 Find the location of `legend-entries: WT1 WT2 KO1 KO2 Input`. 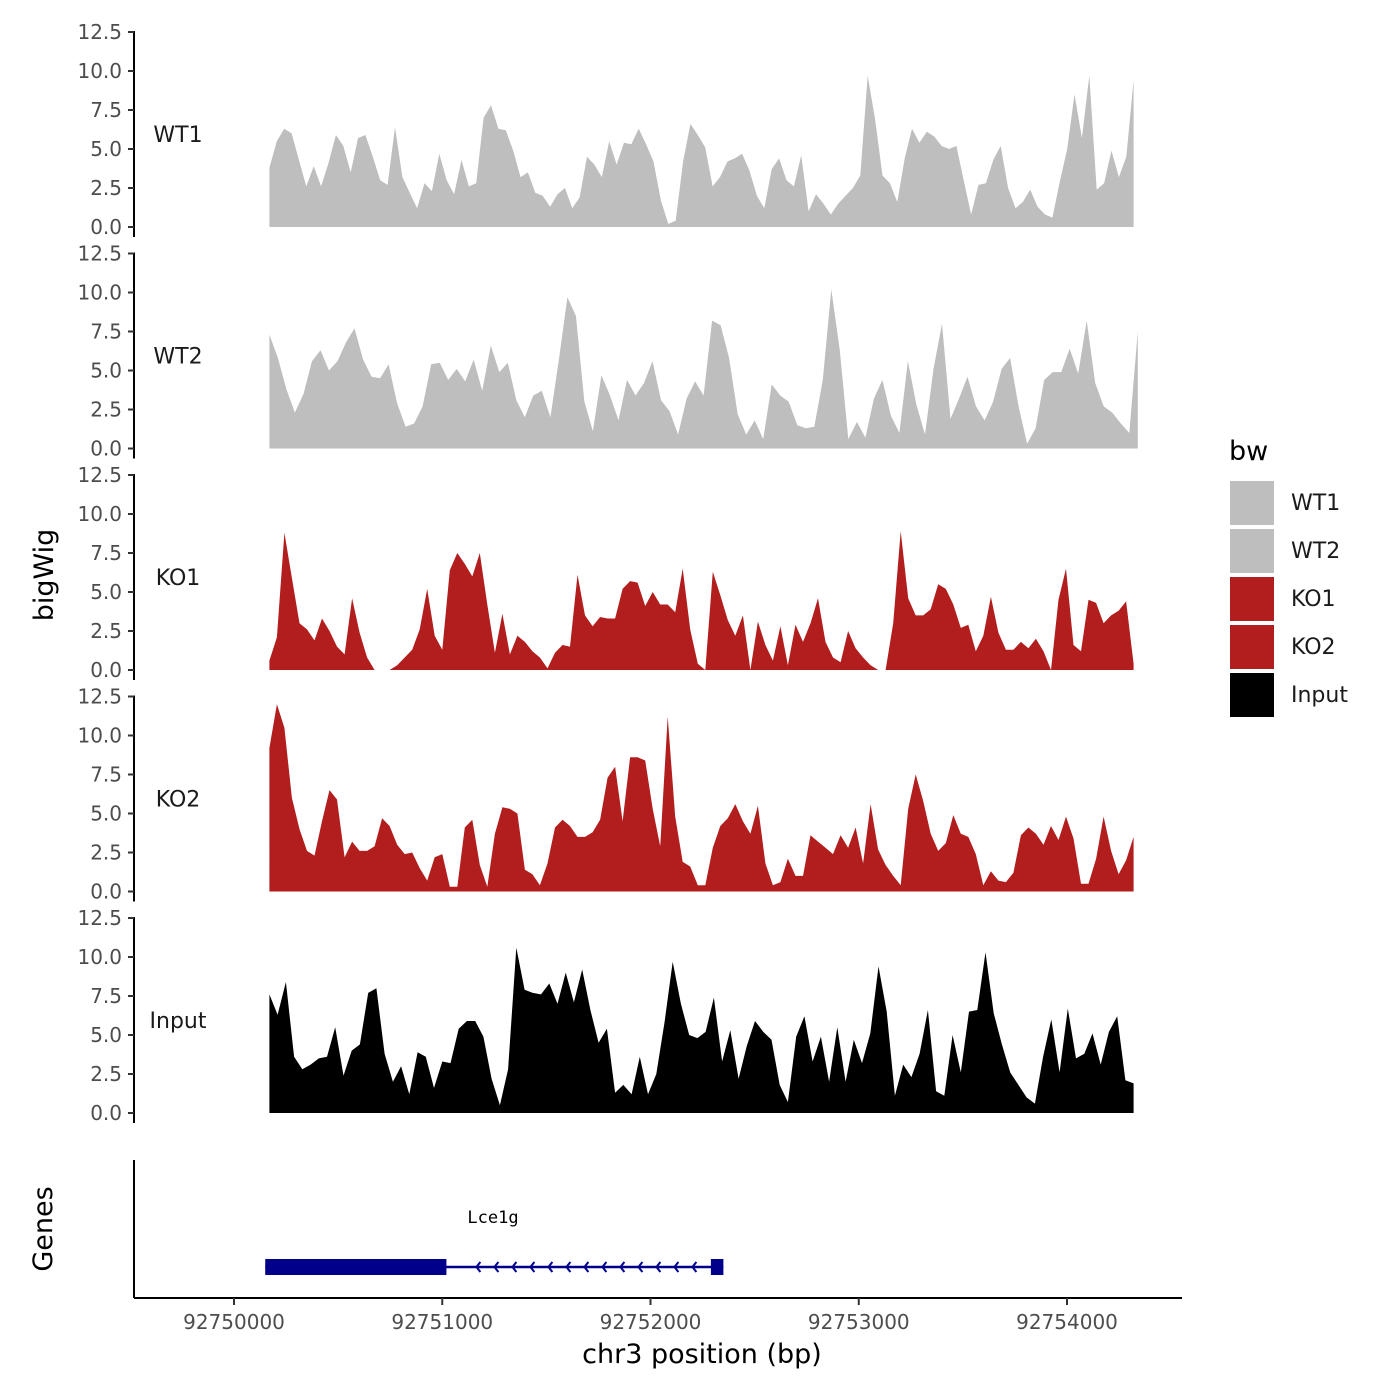

legend-entries: WT1 WT2 KO1 KO2 Input is located at coordinates (1289, 599).